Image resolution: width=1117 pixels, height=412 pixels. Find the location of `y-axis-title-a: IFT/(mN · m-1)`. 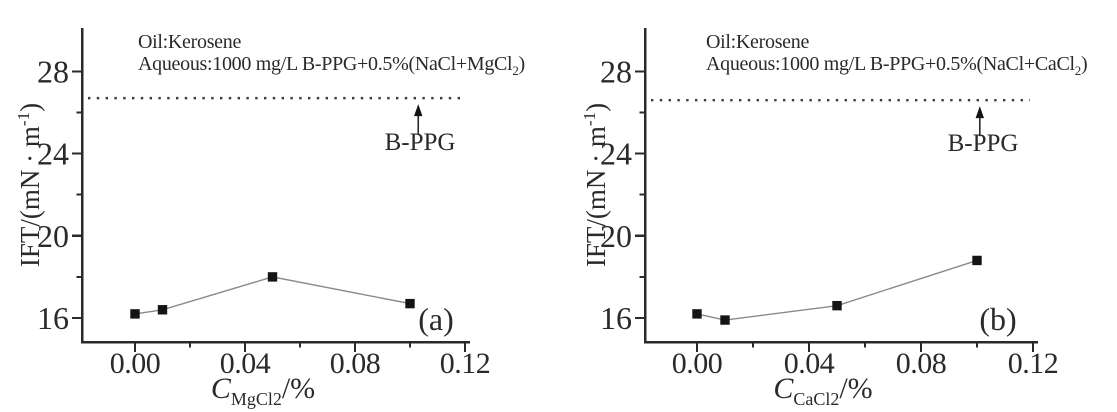

y-axis-title-a: IFT/(mN · m-1) is located at coordinates (29, 185).